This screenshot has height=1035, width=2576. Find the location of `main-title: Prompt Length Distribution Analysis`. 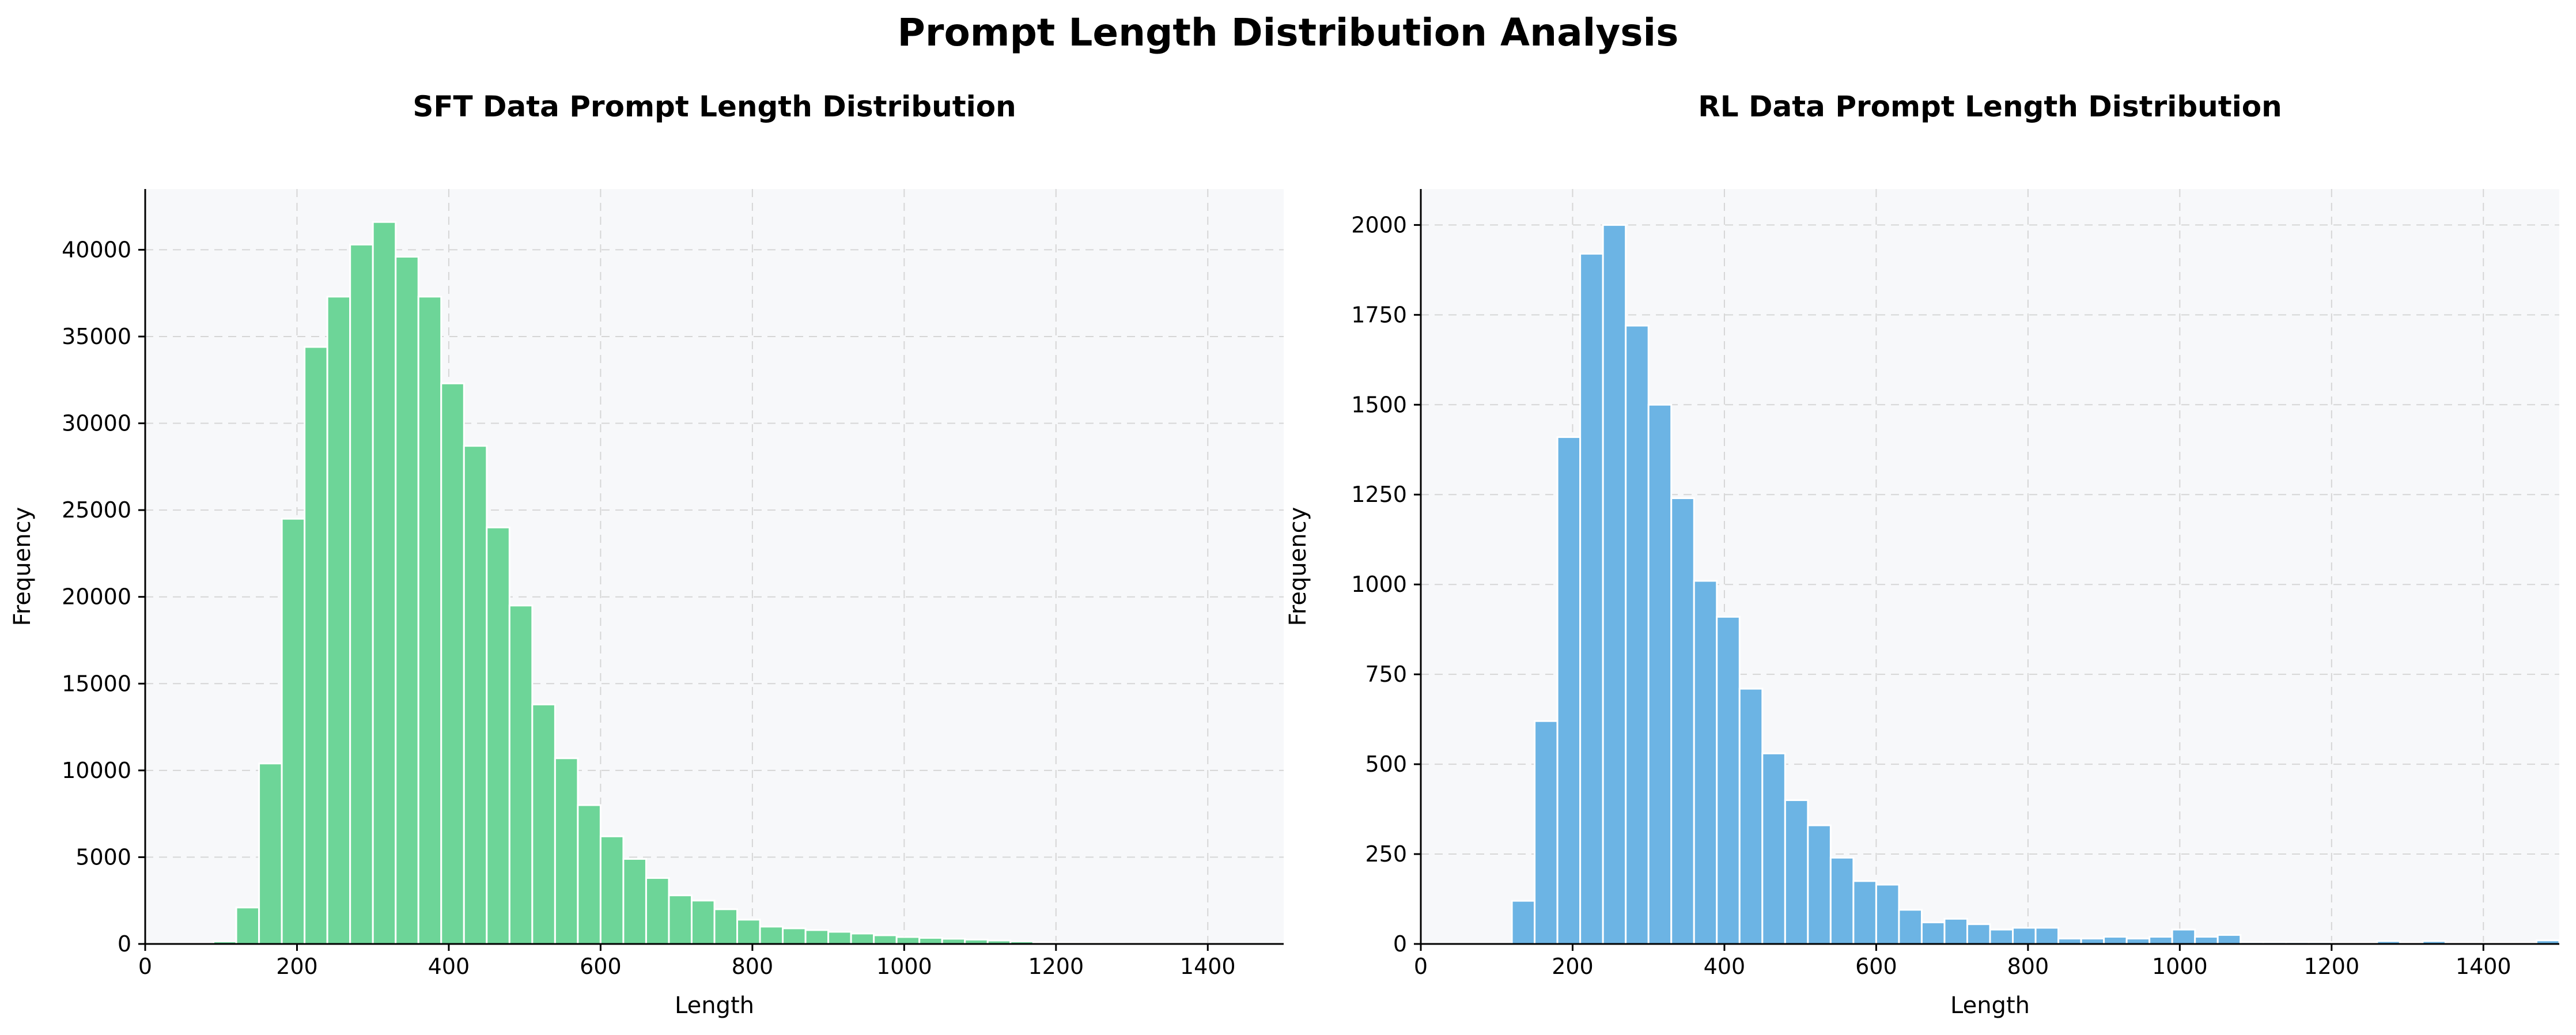

main-title: Prompt Length Distribution Analysis is located at coordinates (1288, 32).